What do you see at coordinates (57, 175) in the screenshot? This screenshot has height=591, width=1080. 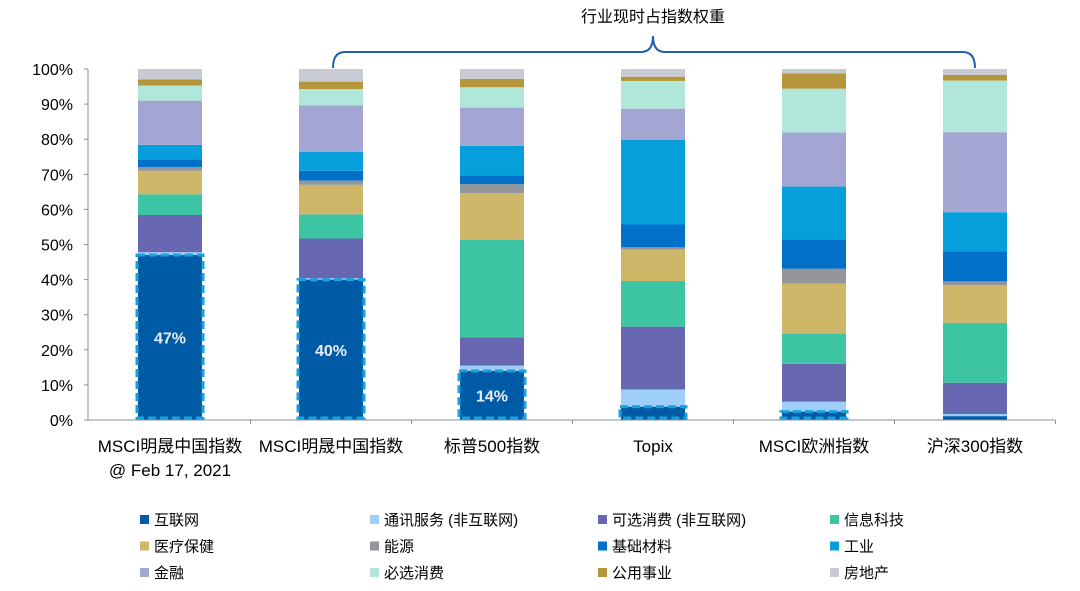 I see `y-tick-label: 70%` at bounding box center [57, 175].